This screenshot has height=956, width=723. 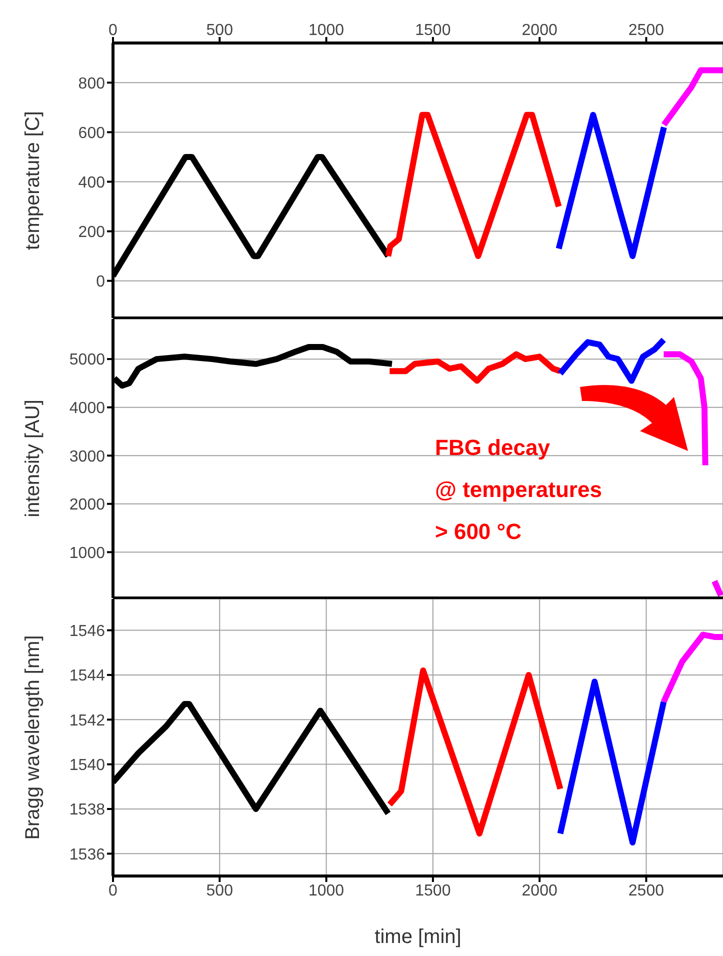 I want to click on x2-tick-label: 500, so click(x=220, y=30).